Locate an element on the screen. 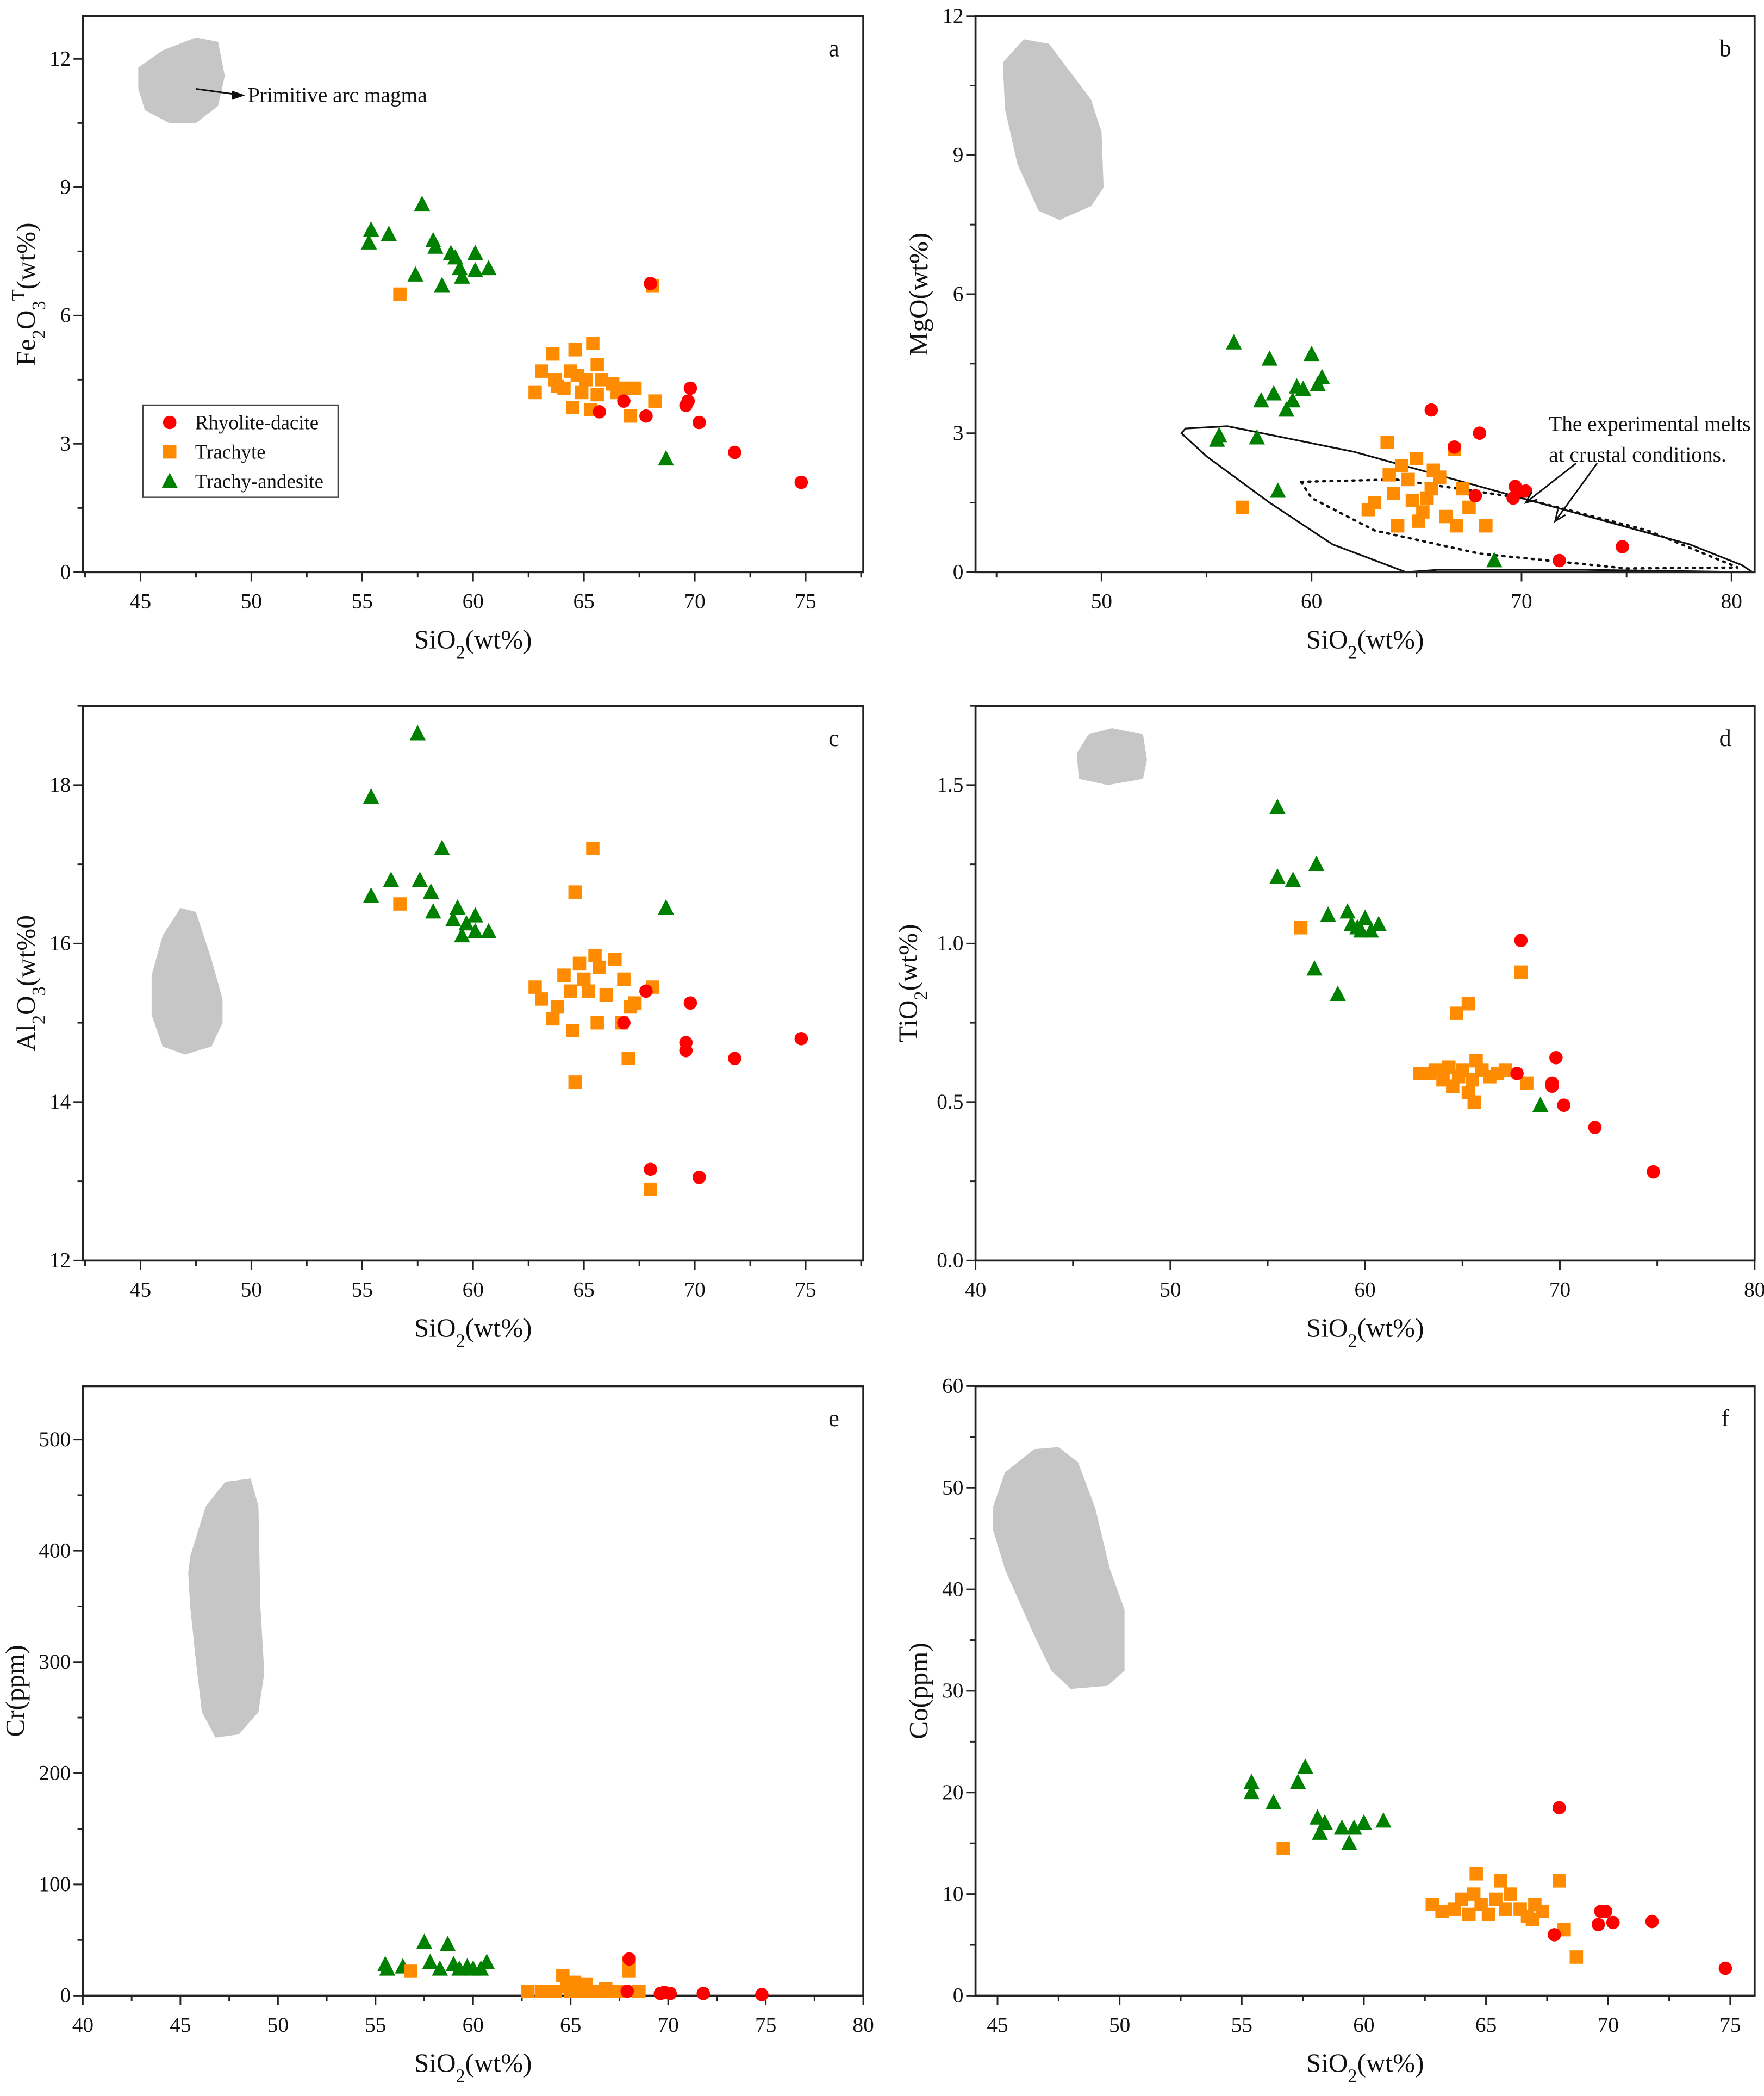  plot-frame is located at coordinates (1365, 983).